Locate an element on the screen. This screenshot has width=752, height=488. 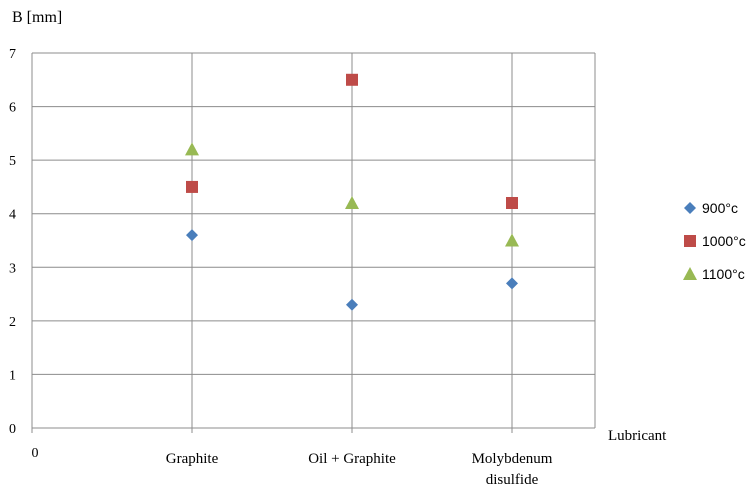
y-tick-label: 2 is located at coordinates (12, 322).